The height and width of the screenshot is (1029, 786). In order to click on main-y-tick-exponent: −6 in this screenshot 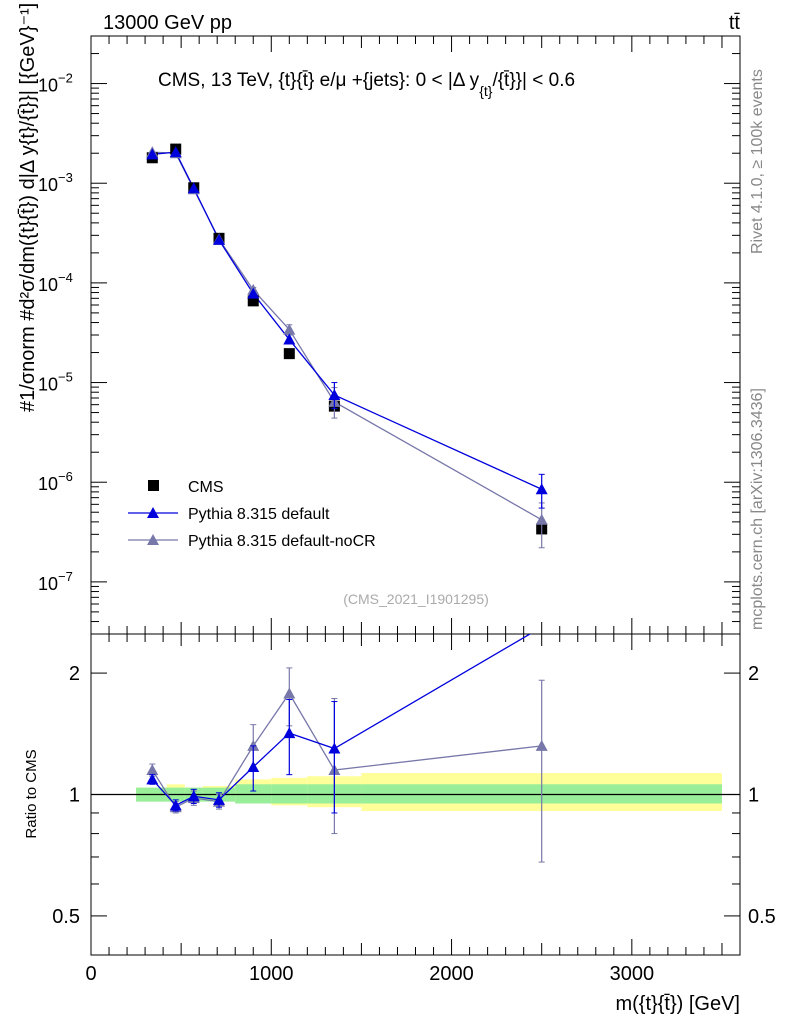, I will do `click(65, 476)`.